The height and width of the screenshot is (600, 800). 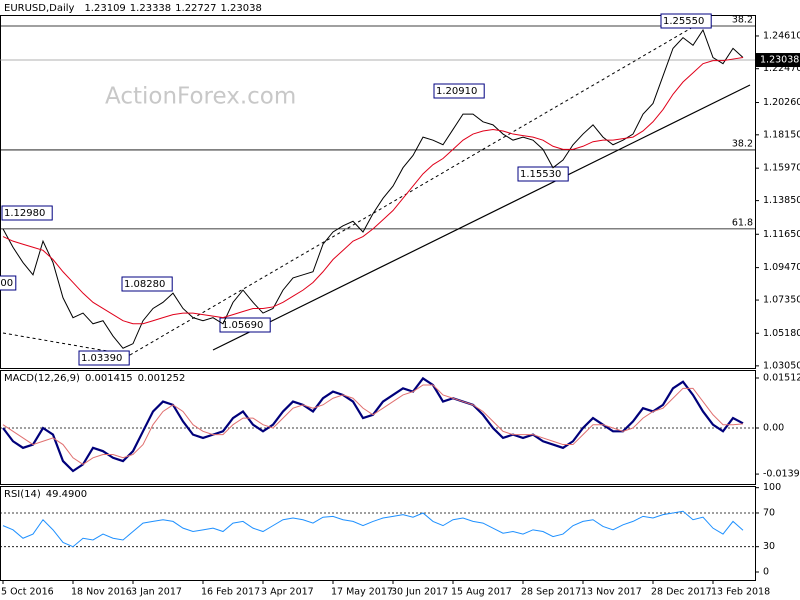 I want to click on x-tick-label: 3 Apr 2017, so click(x=287, y=592).